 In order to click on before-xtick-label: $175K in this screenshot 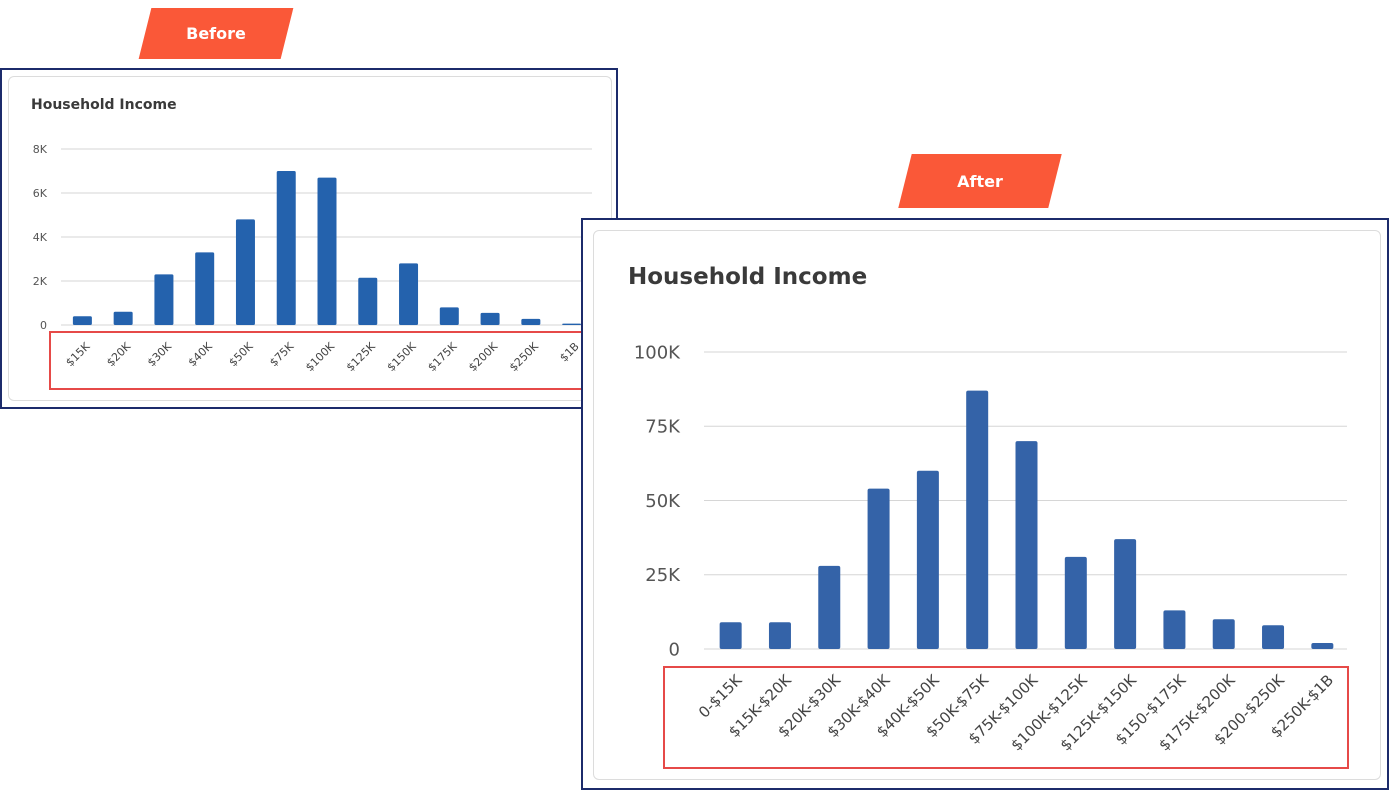, I will do `click(442, 356)`.